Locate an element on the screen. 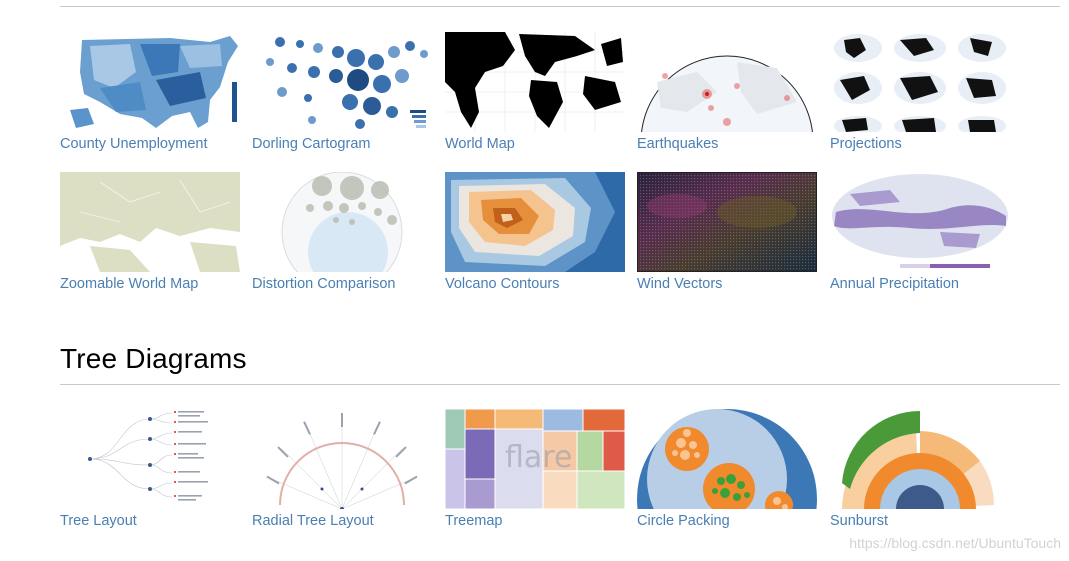 This screenshot has width=1069, height=561. card-label: Distortion Comparison is located at coordinates (324, 284).